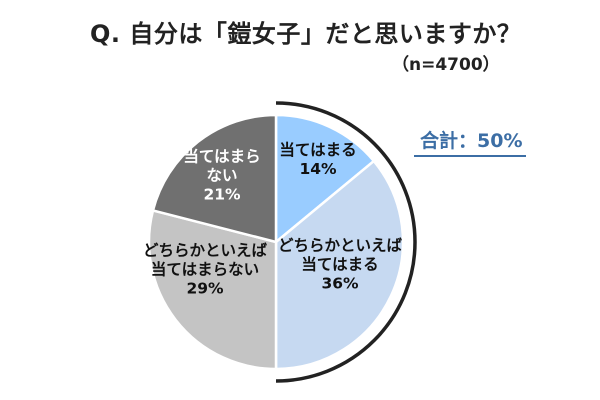 This screenshot has height=400, width=600. I want to click on slice-category-line-3-2: 当てはまらない, so click(205, 269).